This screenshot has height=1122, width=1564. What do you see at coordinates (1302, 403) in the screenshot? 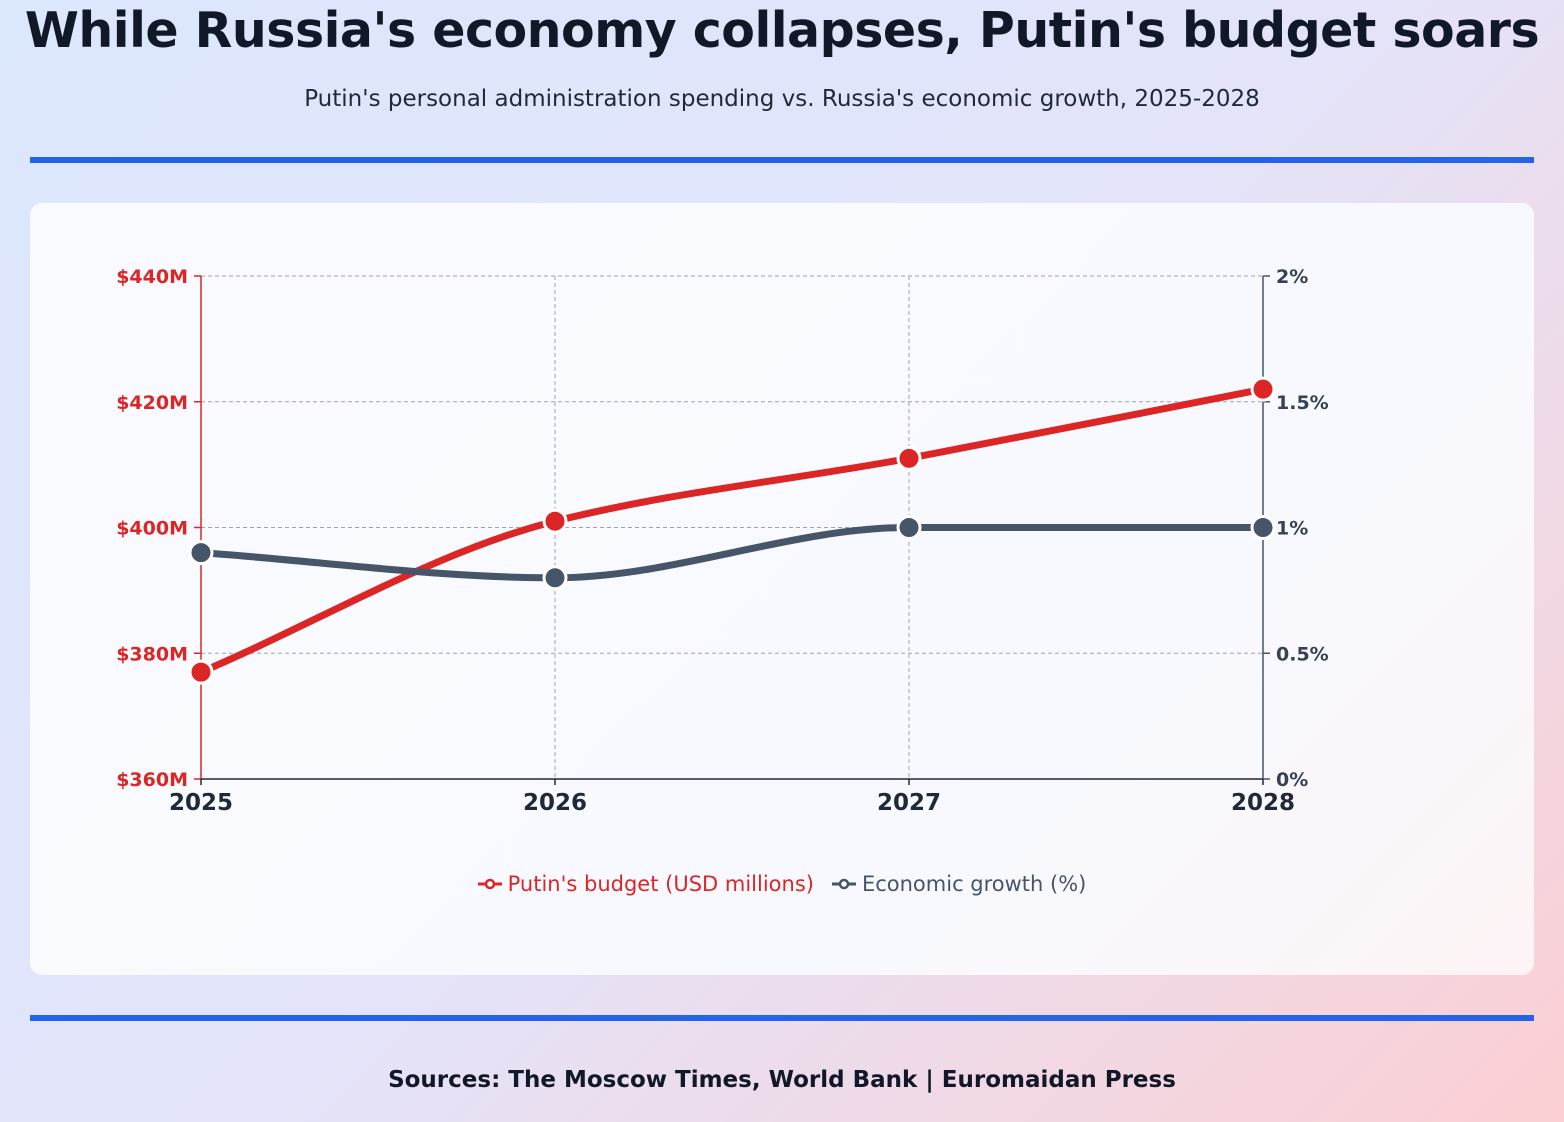
I see `right-axis-tick-label: 1.5%` at bounding box center [1302, 403].